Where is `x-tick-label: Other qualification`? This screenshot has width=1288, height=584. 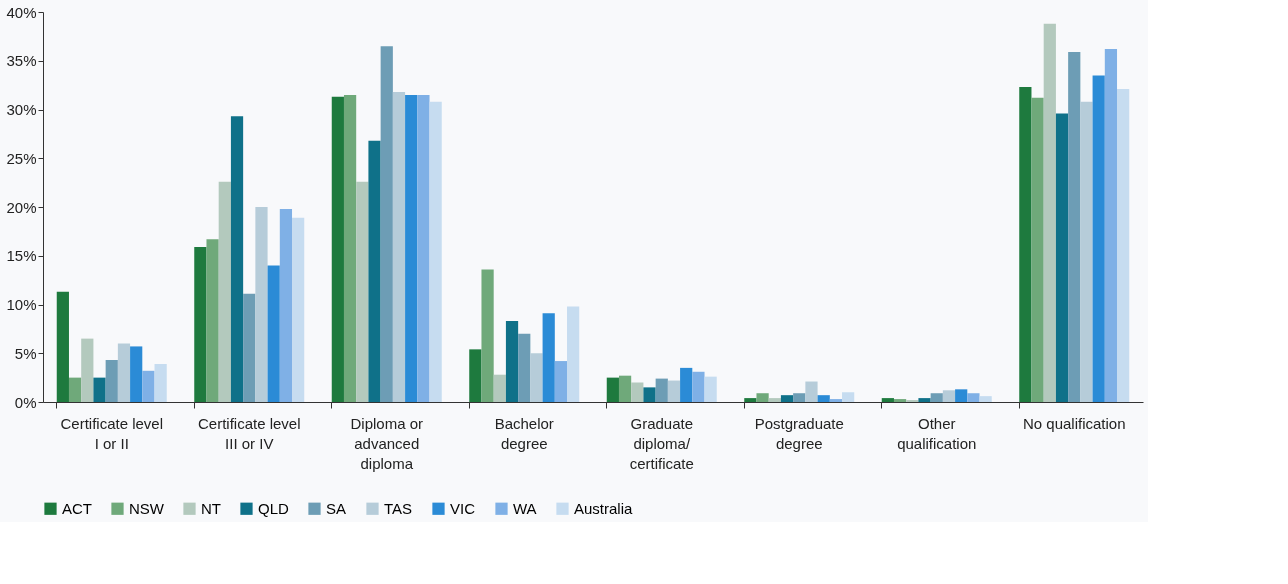 x-tick-label: Other qualification is located at coordinates (937, 433).